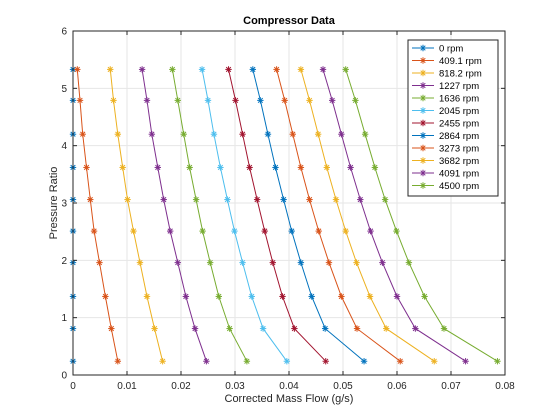 This screenshot has height=420, width=560. What do you see at coordinates (447, 61) in the screenshot?
I see `legend-entry: 409.1 rpm` at bounding box center [447, 61].